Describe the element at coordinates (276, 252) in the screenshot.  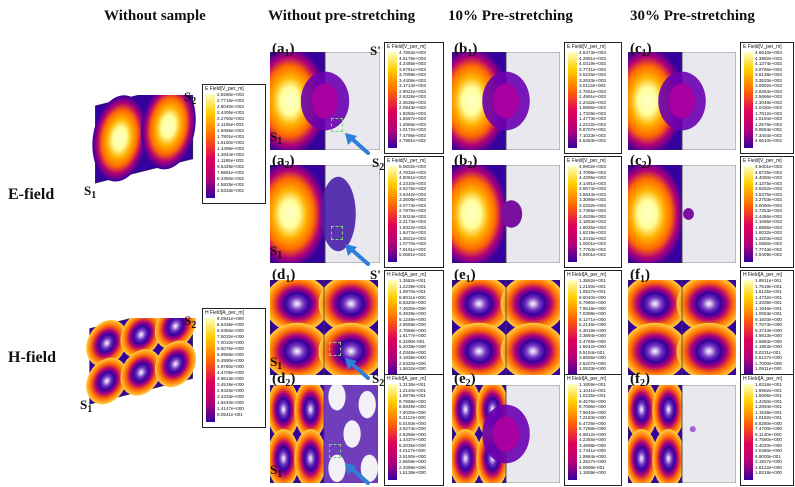
I see `a2-port-s1: S1` at that location.